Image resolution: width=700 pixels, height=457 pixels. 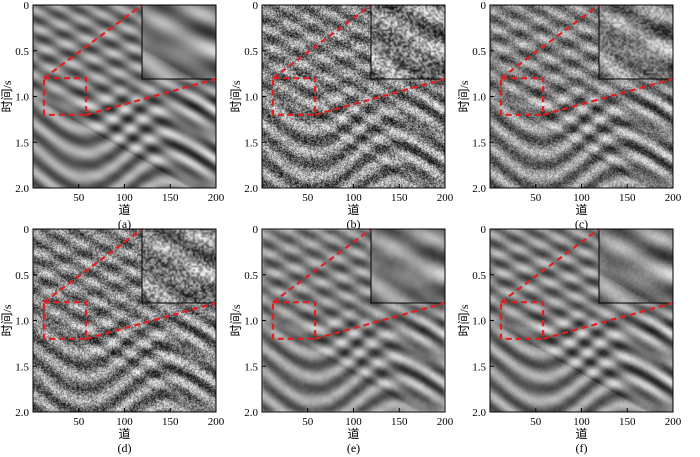 What do you see at coordinates (354, 224) in the screenshot?
I see `panel-label: (b)` at bounding box center [354, 224].